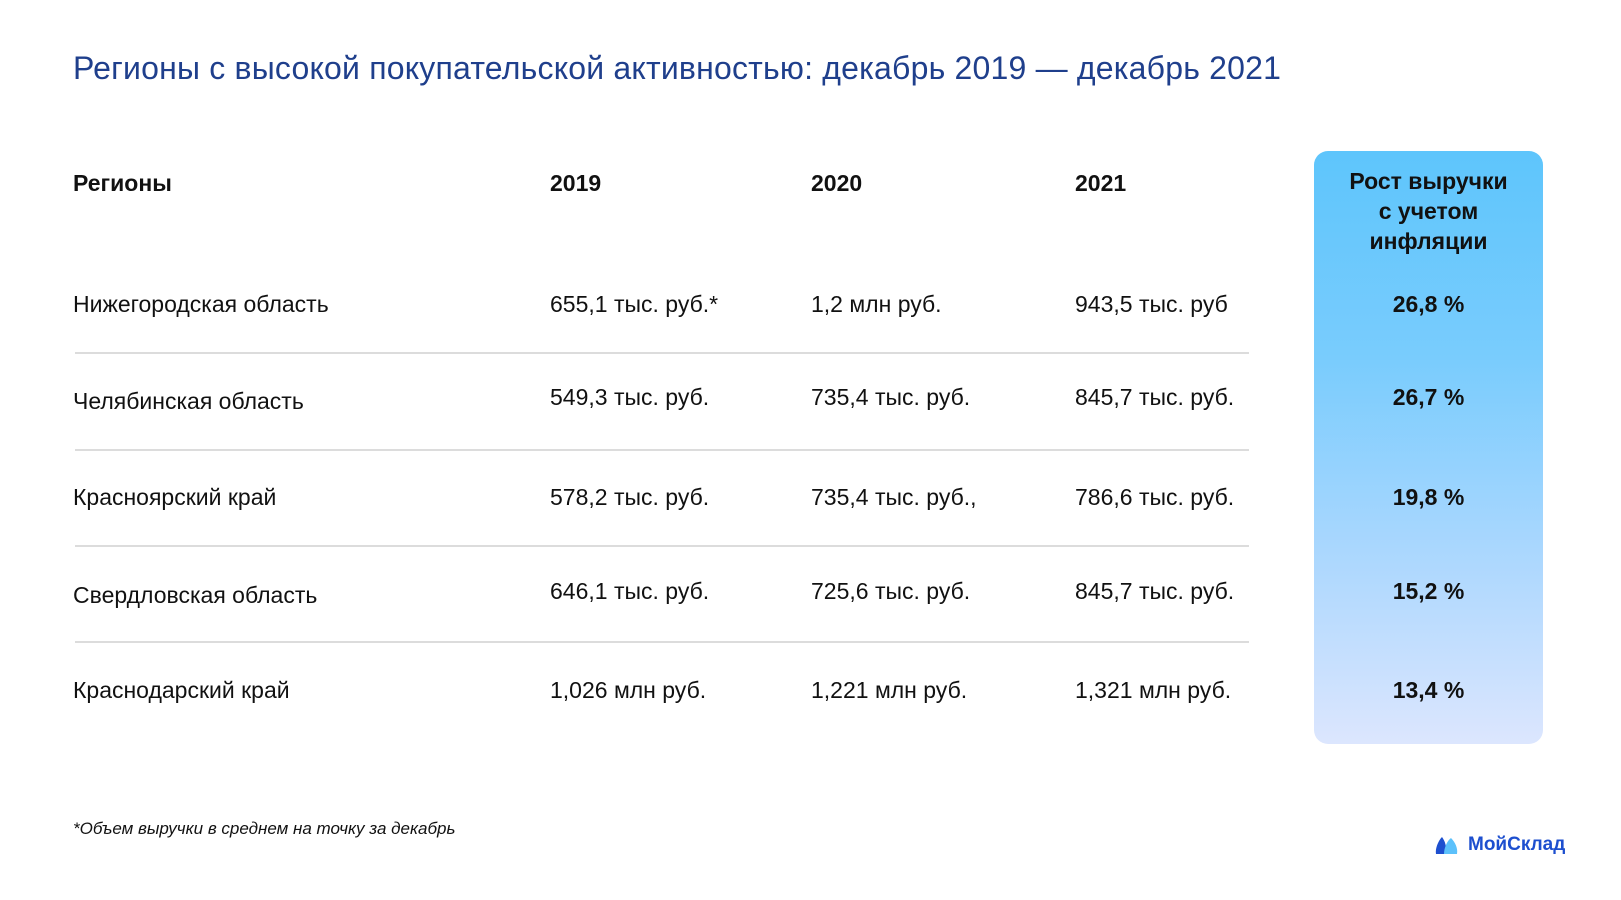  What do you see at coordinates (891, 591) in the screenshot?
I see `value-2020-cell: 725,6 тыс. руб.` at bounding box center [891, 591].